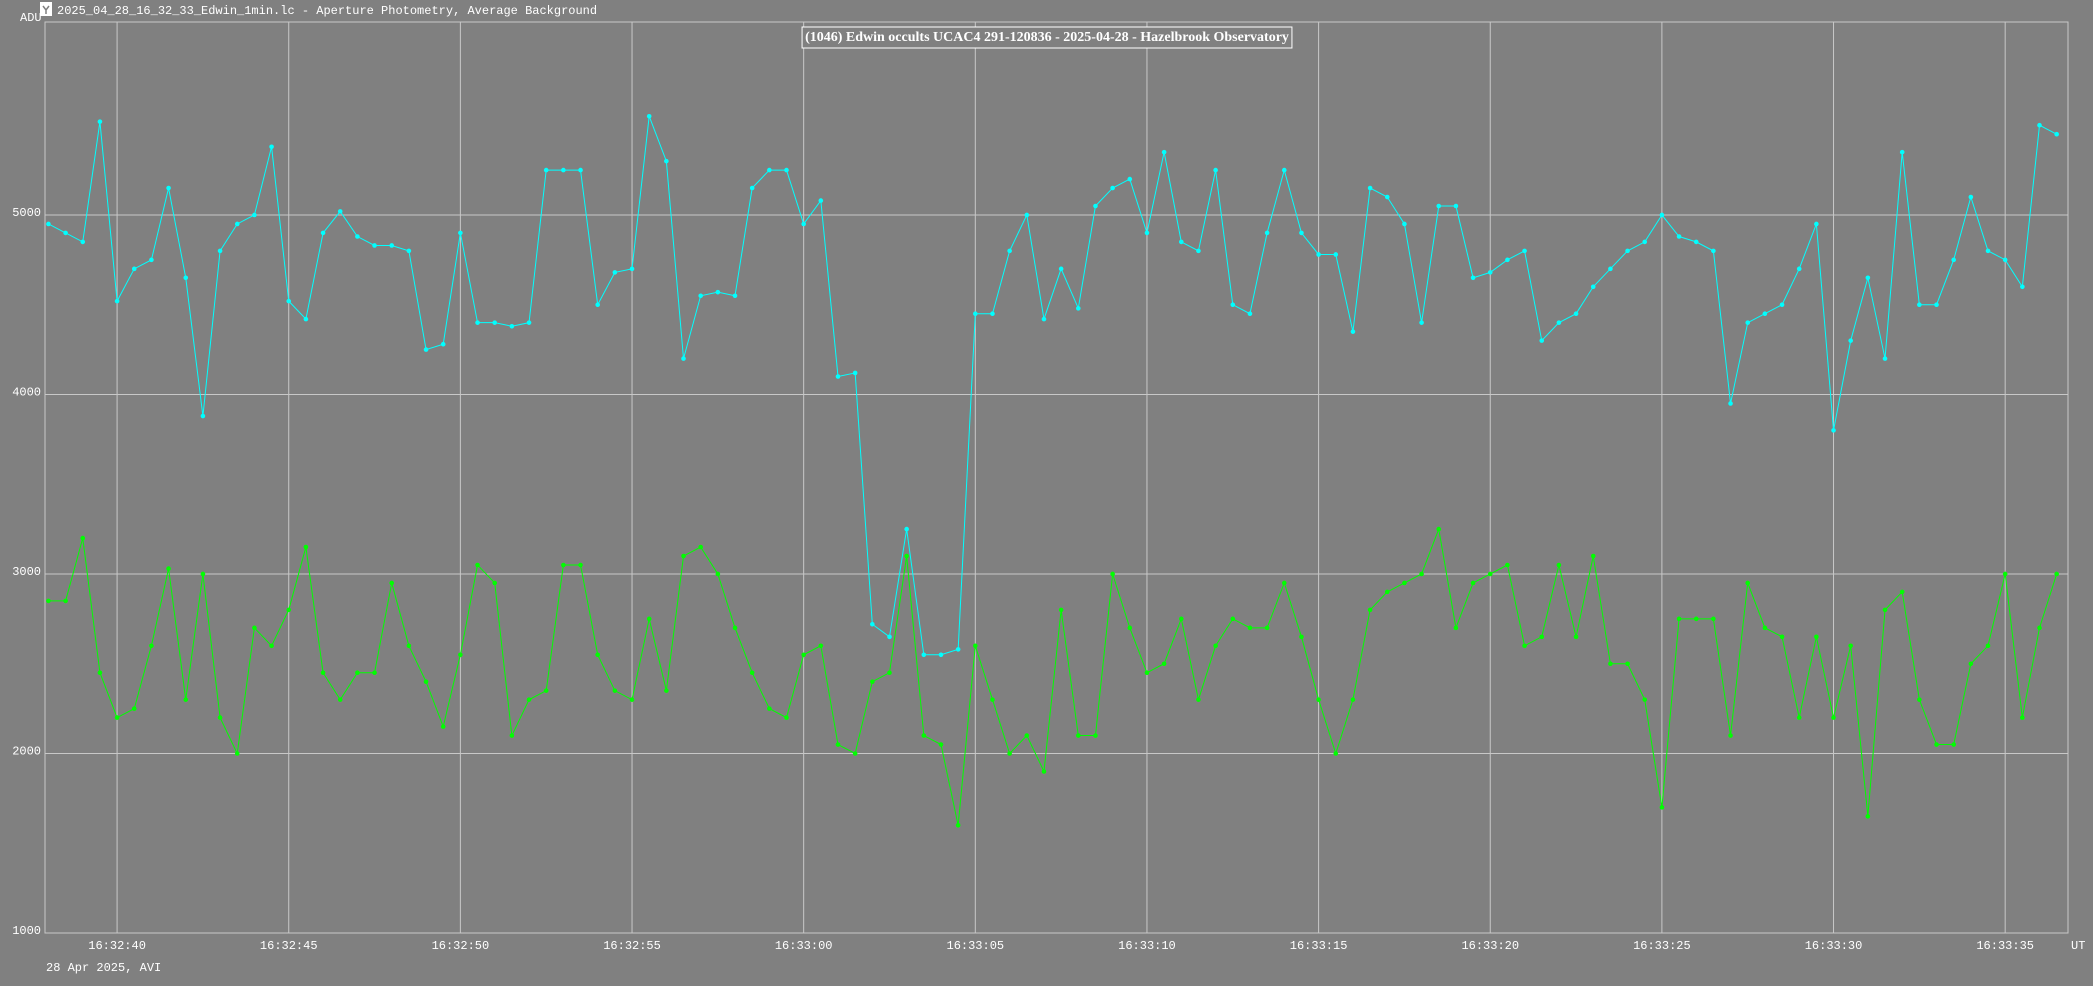 Image resolution: width=2093 pixels, height=986 pixels. Describe the element at coordinates (26, 752) in the screenshot. I see `y-tick-label: 2000` at that location.